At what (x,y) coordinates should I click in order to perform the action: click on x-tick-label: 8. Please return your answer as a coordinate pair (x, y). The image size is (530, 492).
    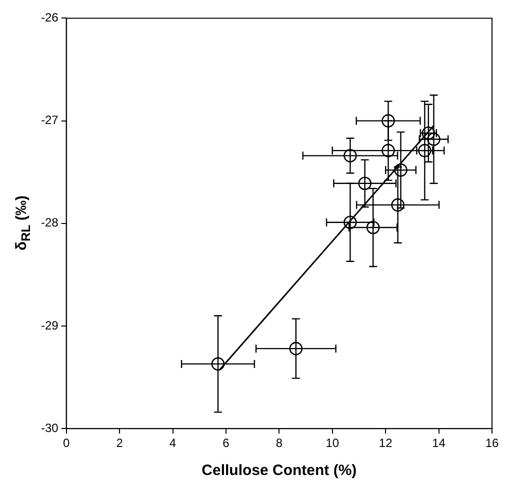
    Looking at the image, I should click on (279, 443).